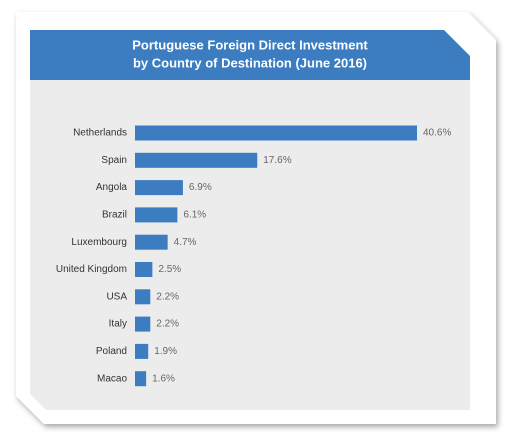 The image size is (509, 438). I want to click on category-label: United Kingdom, so click(91, 269).